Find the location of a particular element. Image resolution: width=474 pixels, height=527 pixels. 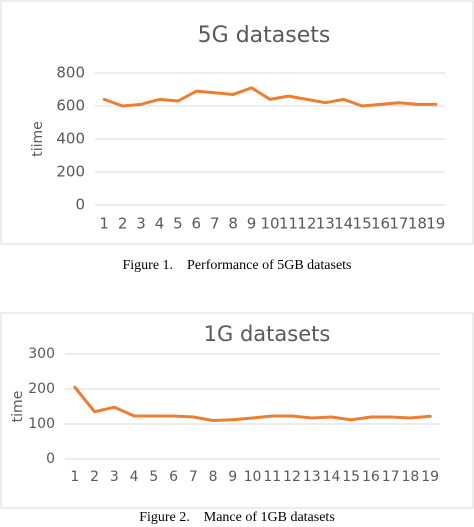

y-axis-label: tiime is located at coordinates (38, 139).